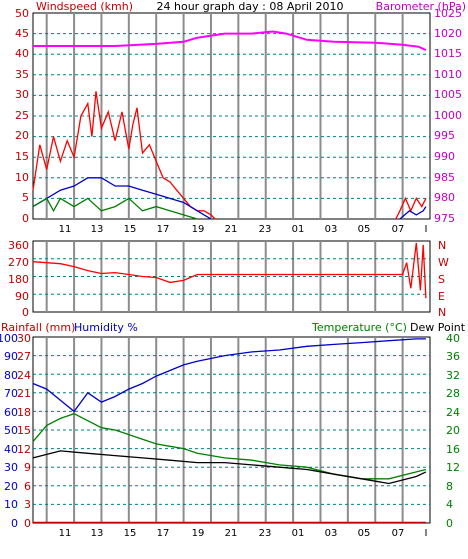 This screenshot has width=468, height=559. I want to click on compass-ytick: S, so click(441, 279).